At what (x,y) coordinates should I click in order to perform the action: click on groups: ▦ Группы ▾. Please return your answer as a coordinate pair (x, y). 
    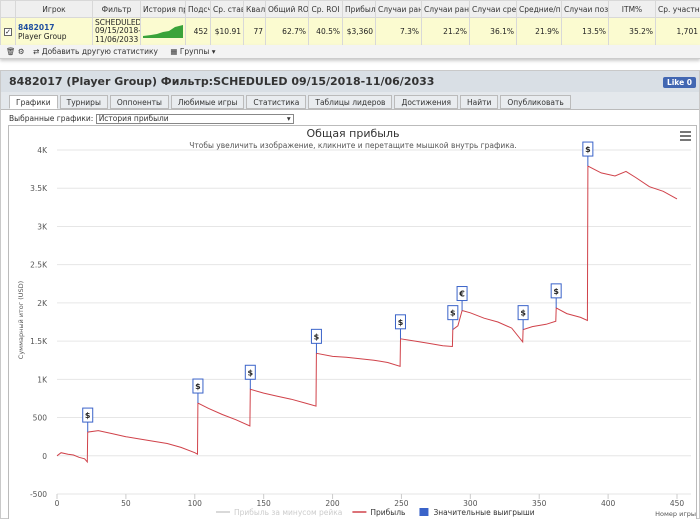
    Looking at the image, I should click on (193, 51).